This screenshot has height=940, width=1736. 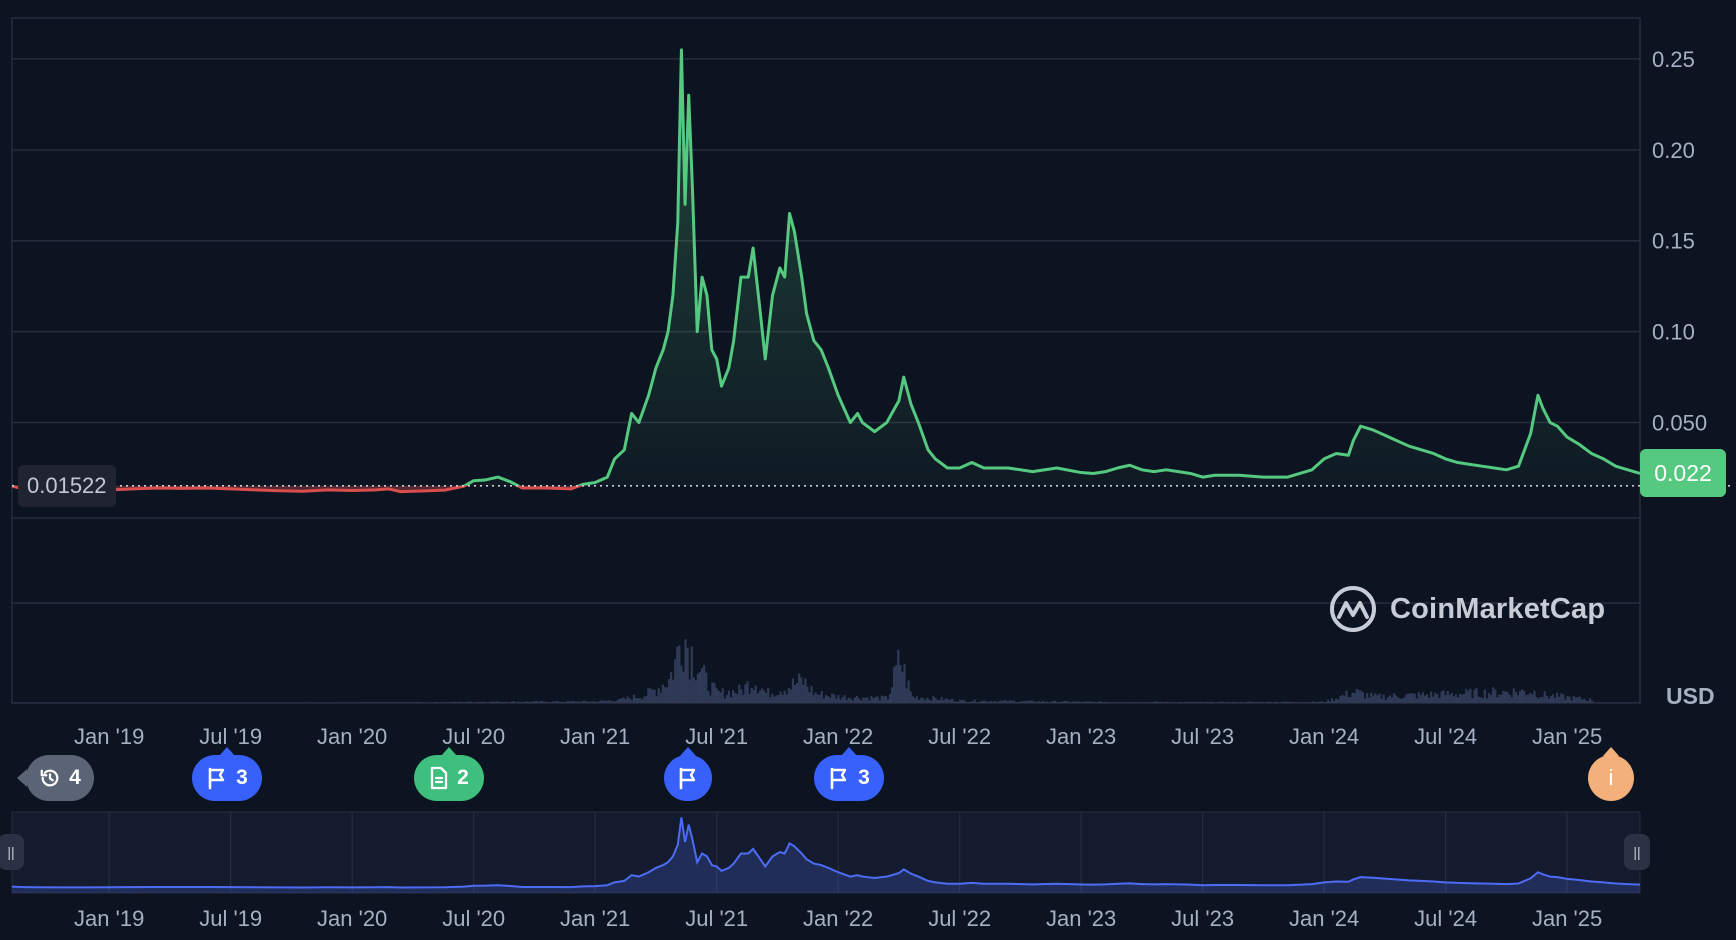 I want to click on x-tick-label: Jan '19, so click(x=109, y=736).